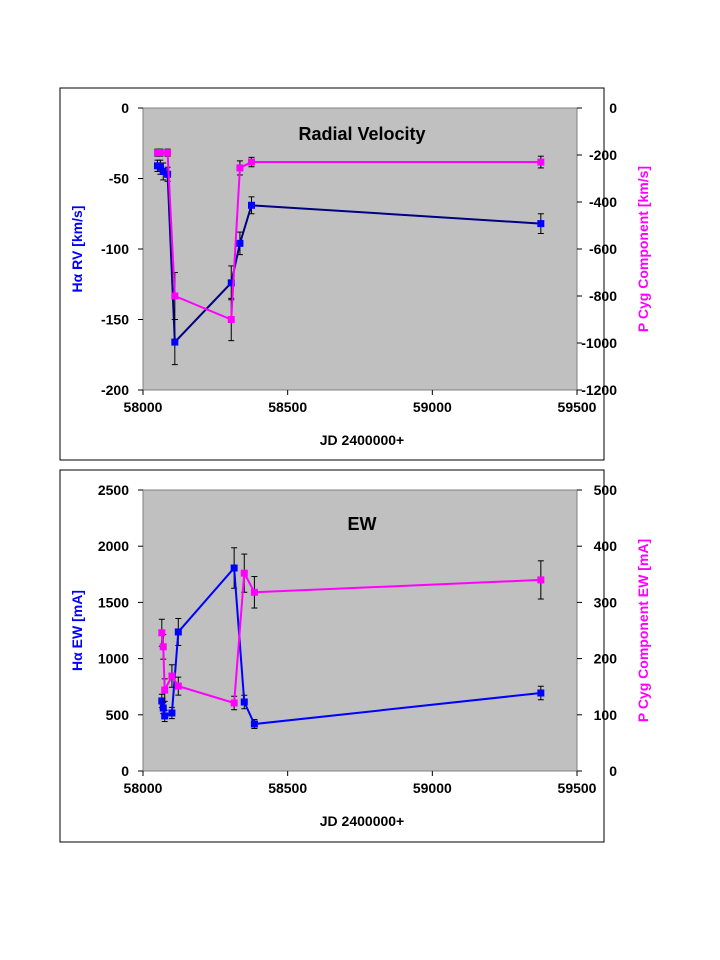 This screenshot has height=960, width=720. I want to click on y2-tick-label: -800, so click(603, 296).